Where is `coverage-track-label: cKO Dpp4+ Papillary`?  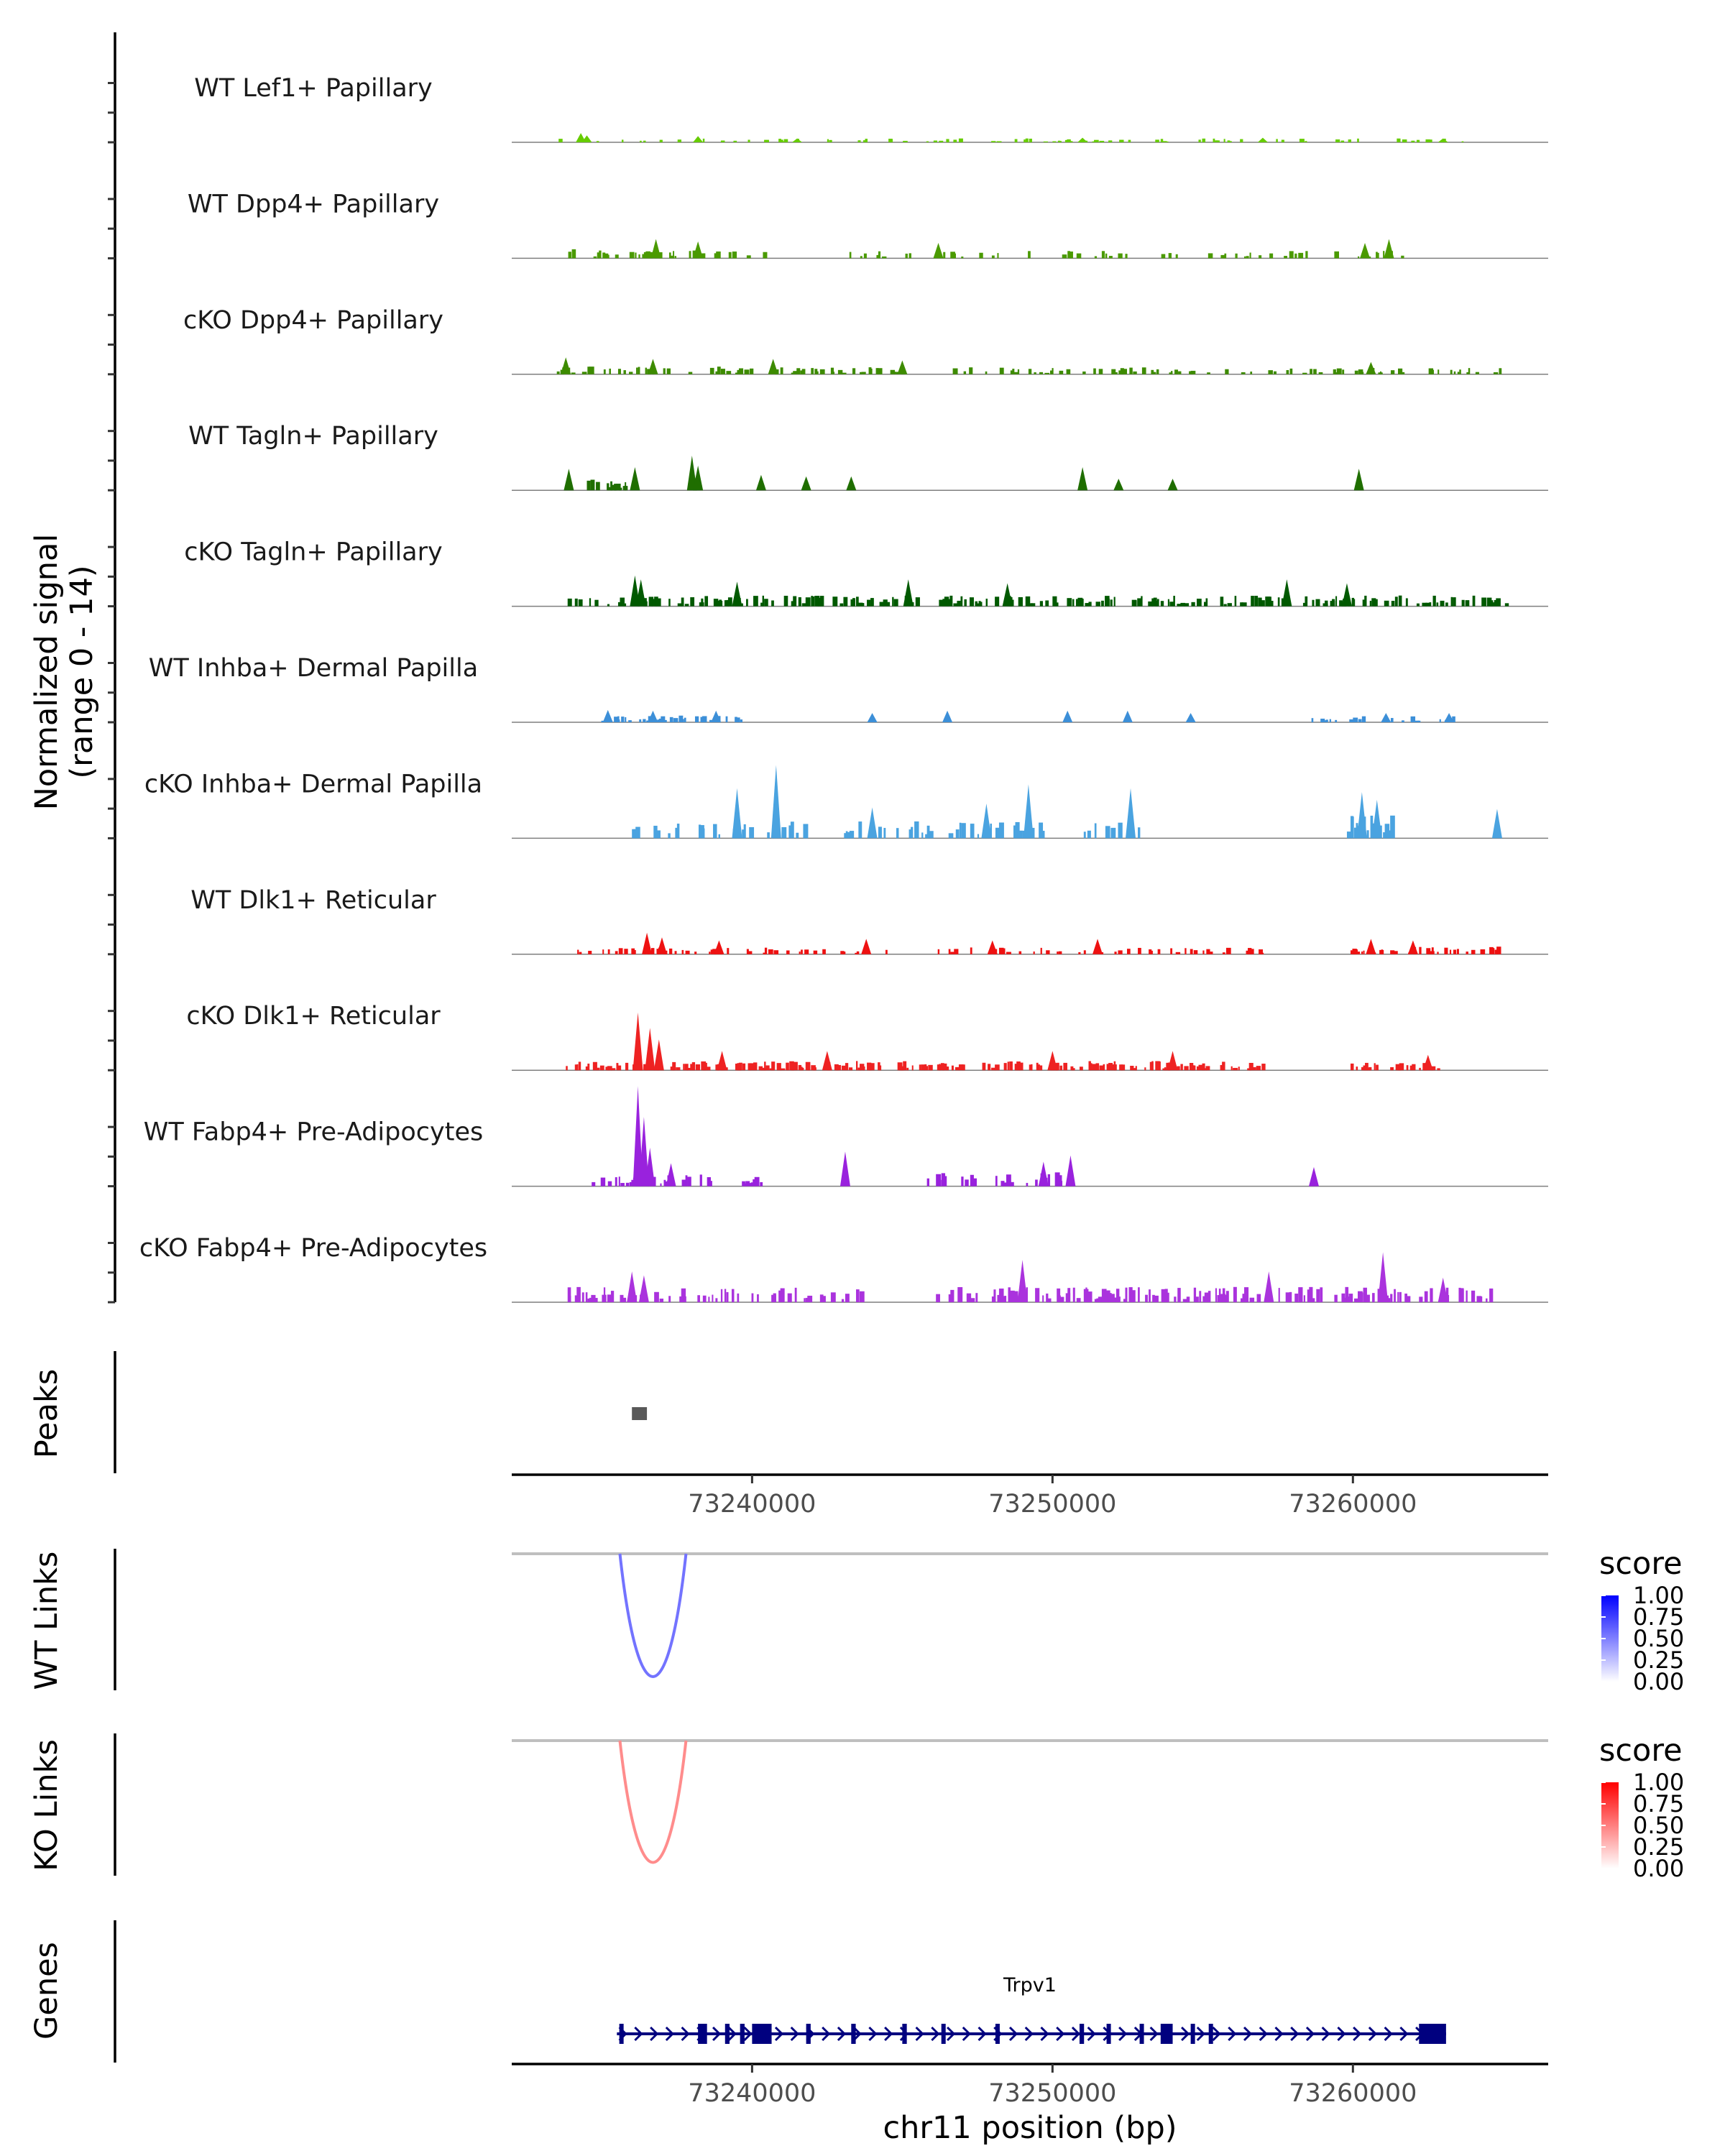
coverage-track-label: cKO Dpp4+ Papillary is located at coordinates (313, 321).